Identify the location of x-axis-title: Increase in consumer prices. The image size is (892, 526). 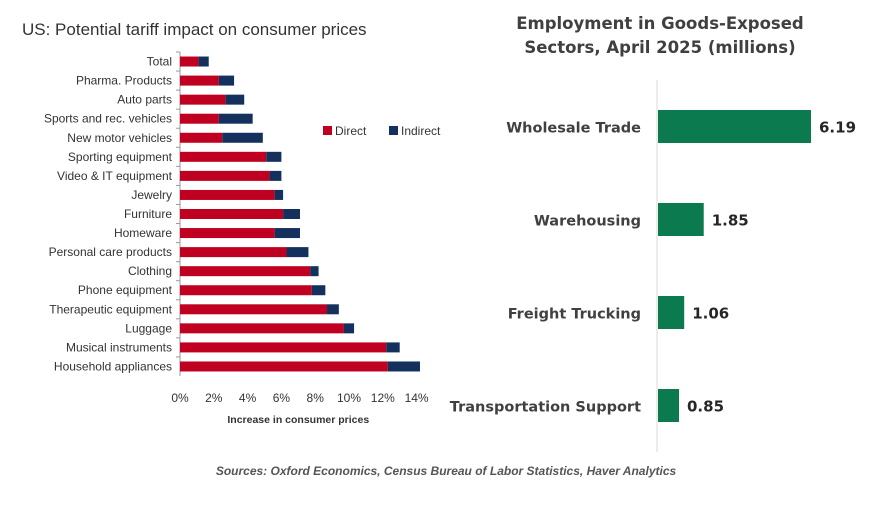
(298, 420).